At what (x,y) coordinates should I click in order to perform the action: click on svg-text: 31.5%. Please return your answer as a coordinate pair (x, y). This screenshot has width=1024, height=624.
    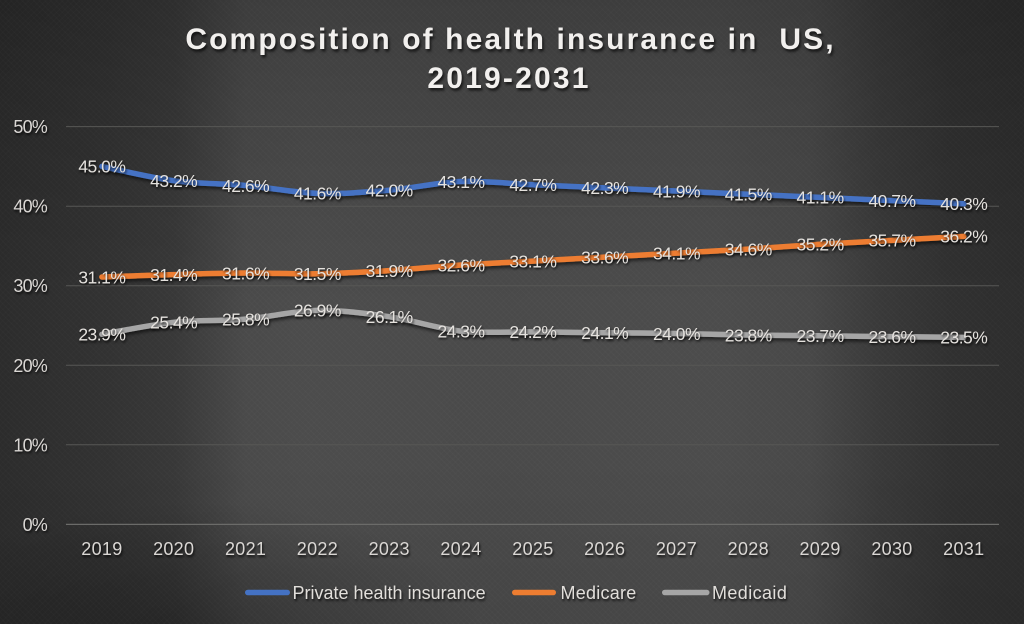
    Looking at the image, I should click on (317, 274).